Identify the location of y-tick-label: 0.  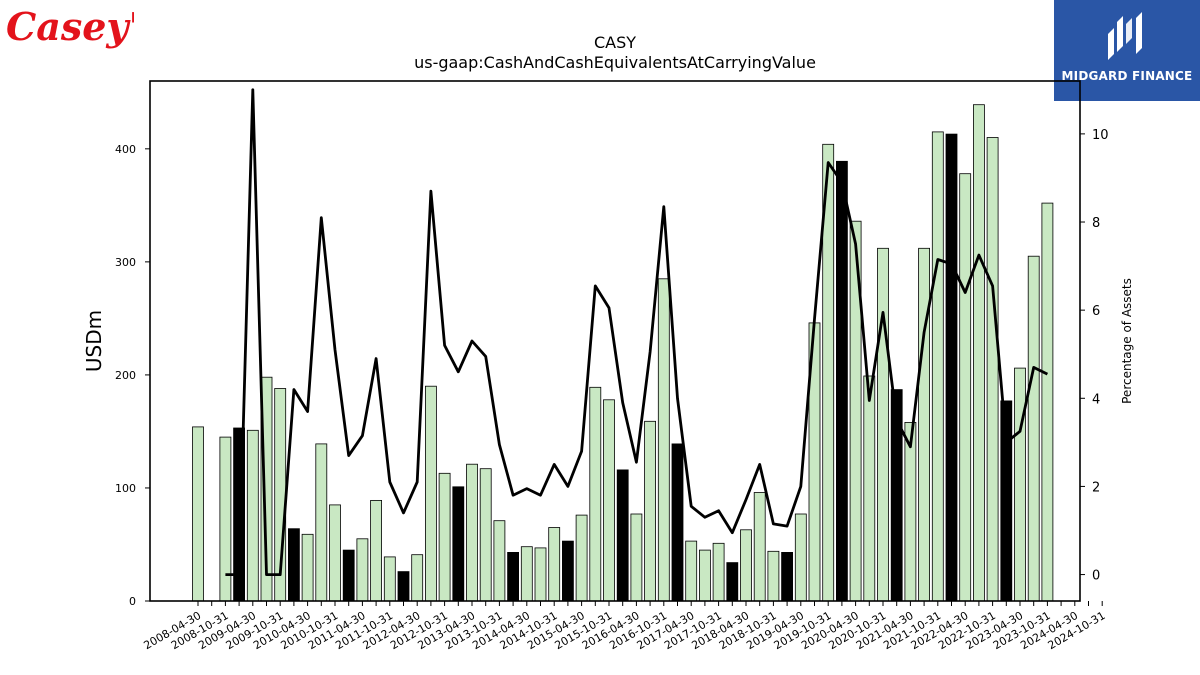
(132, 601).